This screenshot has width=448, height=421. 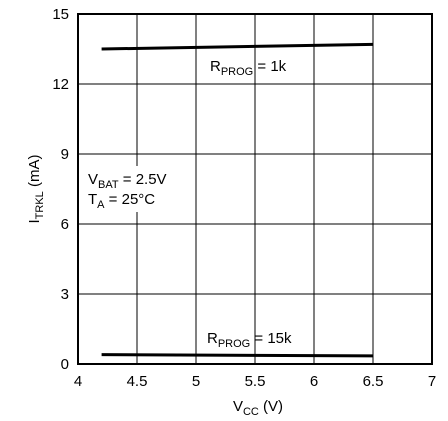 I want to click on x-axis-label: VCC (V), so click(x=258, y=408).